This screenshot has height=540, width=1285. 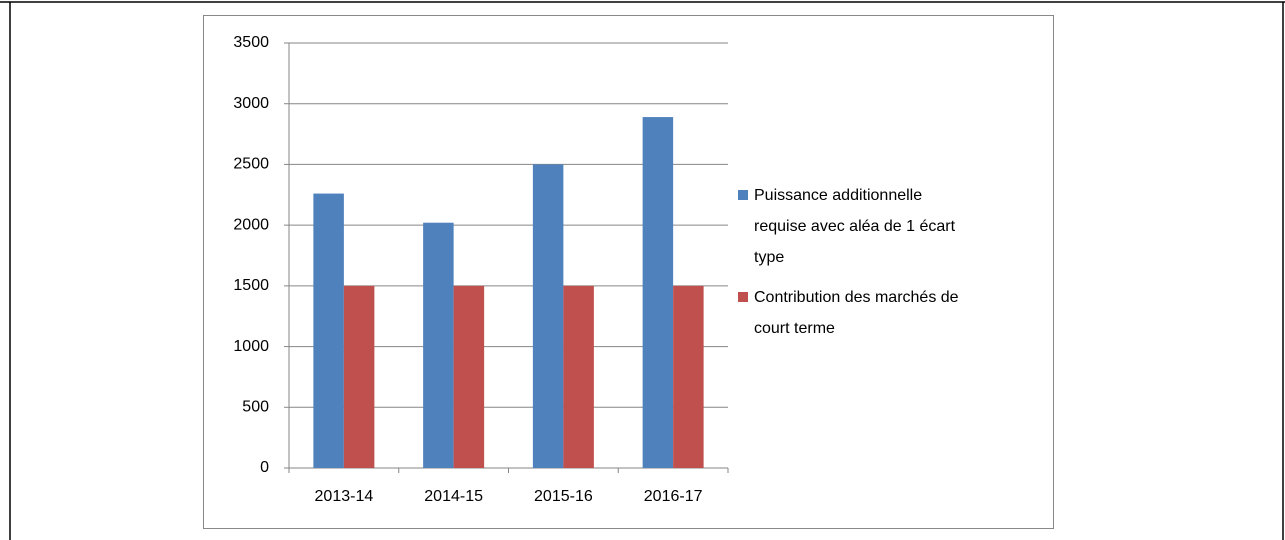 What do you see at coordinates (251, 346) in the screenshot?
I see `y-tick-label: 1000` at bounding box center [251, 346].